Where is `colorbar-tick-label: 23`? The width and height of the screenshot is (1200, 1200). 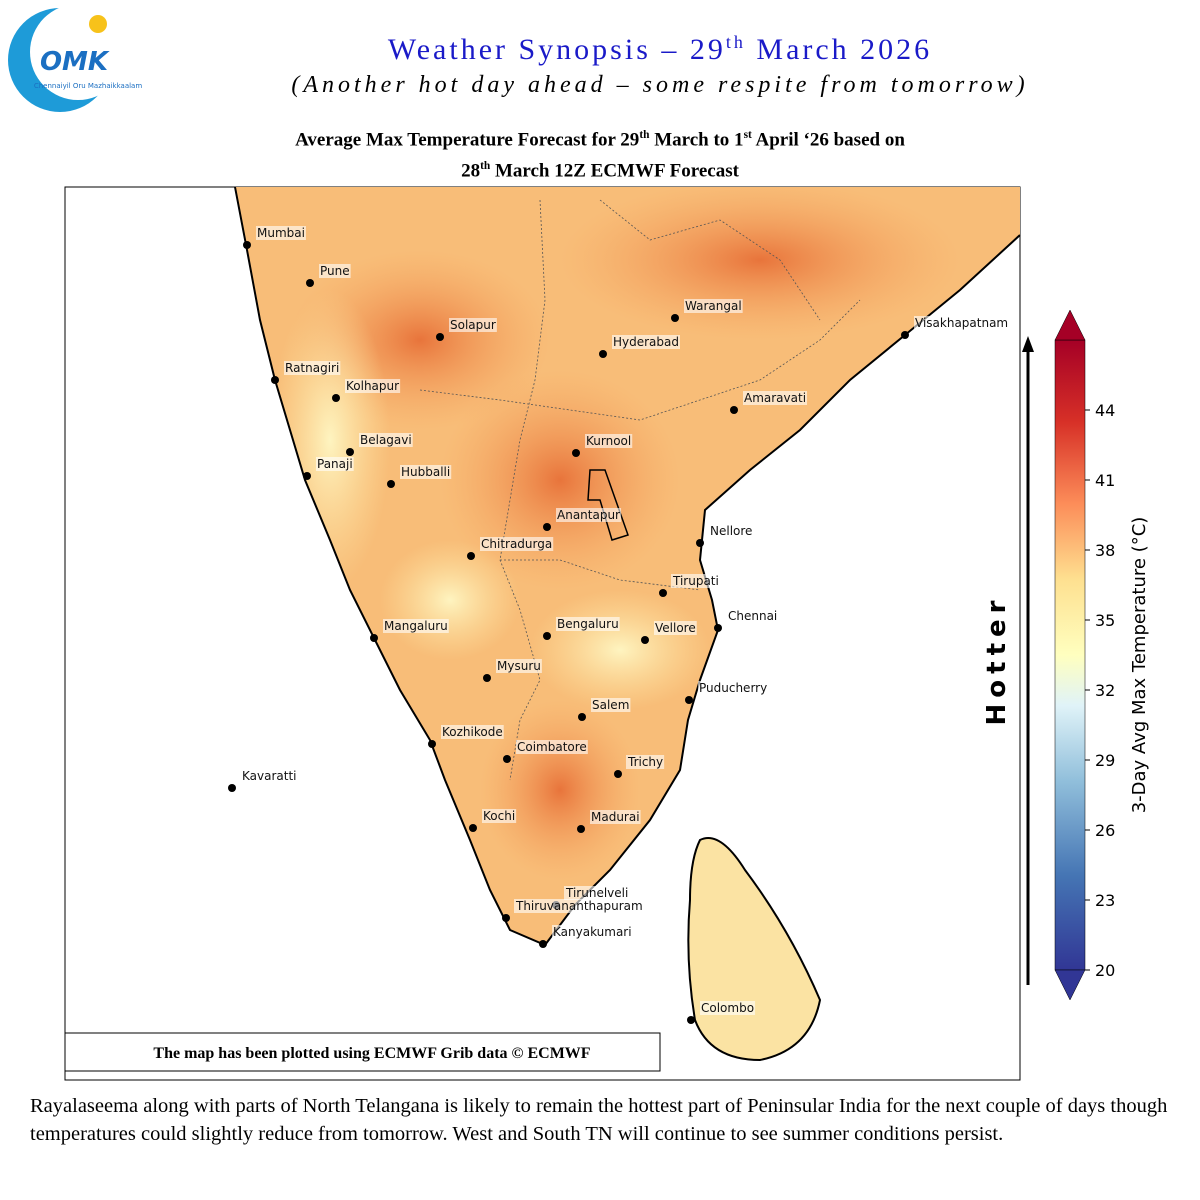 colorbar-tick-label: 23 is located at coordinates (1105, 900).